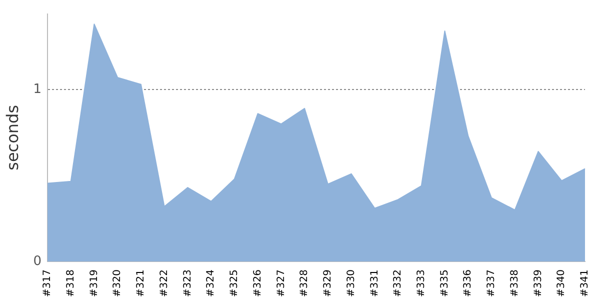  What do you see at coordinates (188, 284) in the screenshot?
I see `x-tick-label: #323` at bounding box center [188, 284].